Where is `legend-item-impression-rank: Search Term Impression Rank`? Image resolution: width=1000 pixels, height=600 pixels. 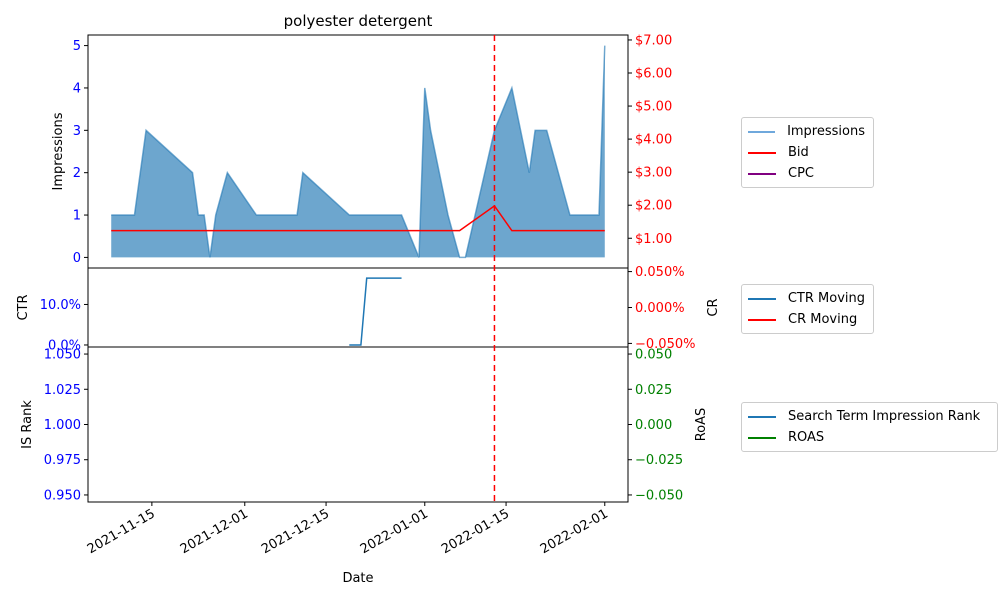
legend-item-impression-rank: Search Term Impression Rank is located at coordinates (868, 416).